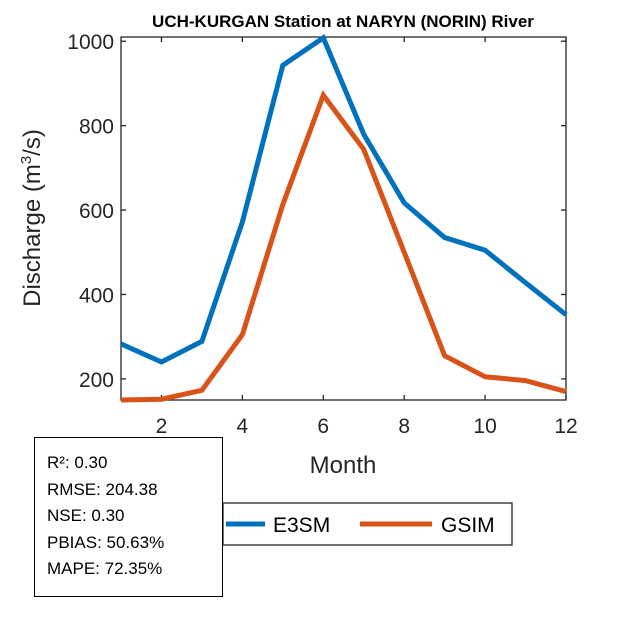 This screenshot has height=625, width=625. I want to click on y-tick-label: 600, so click(96, 211).